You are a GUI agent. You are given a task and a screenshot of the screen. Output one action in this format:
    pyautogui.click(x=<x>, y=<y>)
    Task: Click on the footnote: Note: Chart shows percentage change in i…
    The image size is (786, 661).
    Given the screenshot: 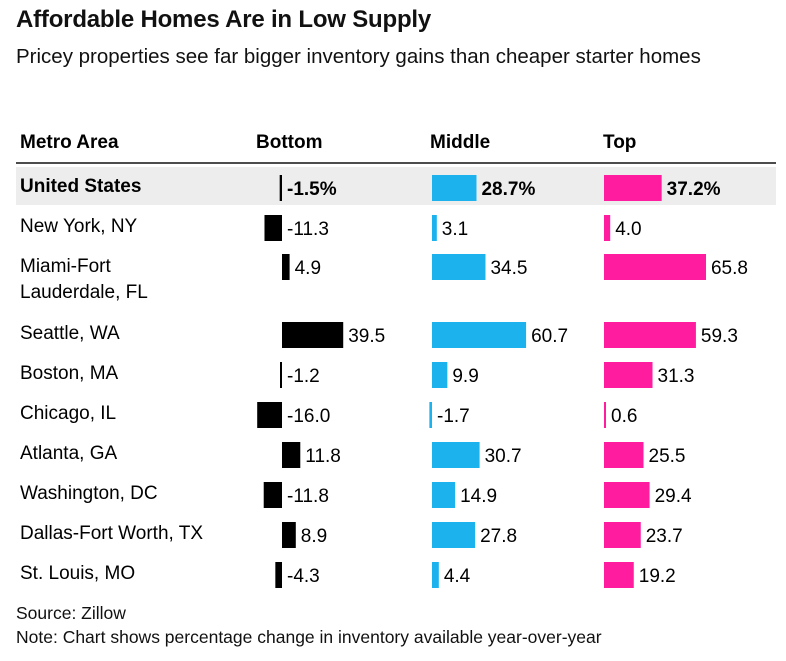 What is the action you would take?
    pyautogui.click(x=309, y=637)
    